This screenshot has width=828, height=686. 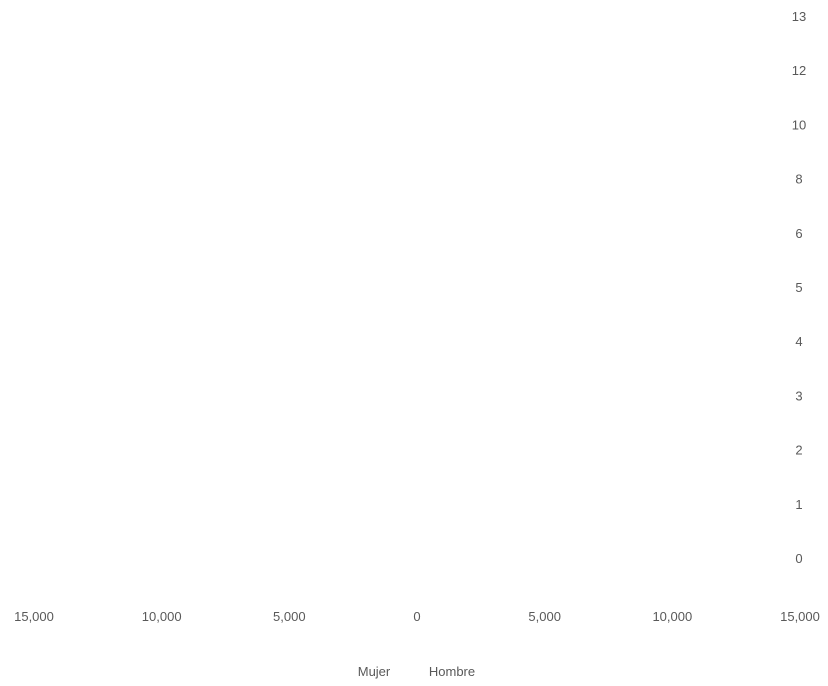 What do you see at coordinates (799, 70) in the screenshot?
I see `y-tick-label: 12` at bounding box center [799, 70].